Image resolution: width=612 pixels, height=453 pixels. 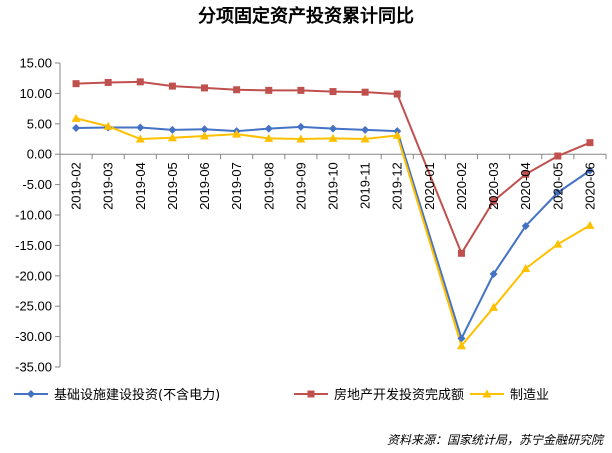 What do you see at coordinates (37, 184) in the screenshot?
I see `y-tick-label: -5.00` at bounding box center [37, 184].